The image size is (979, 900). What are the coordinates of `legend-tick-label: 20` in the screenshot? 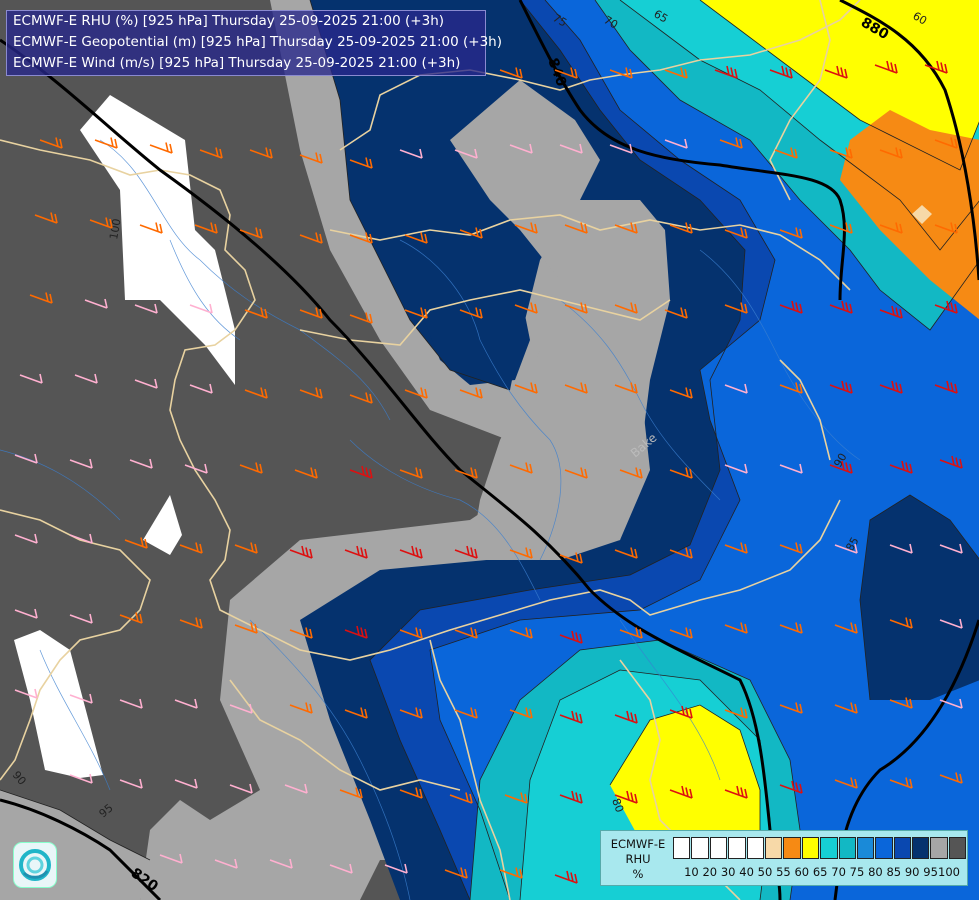 It's located at (710, 872).